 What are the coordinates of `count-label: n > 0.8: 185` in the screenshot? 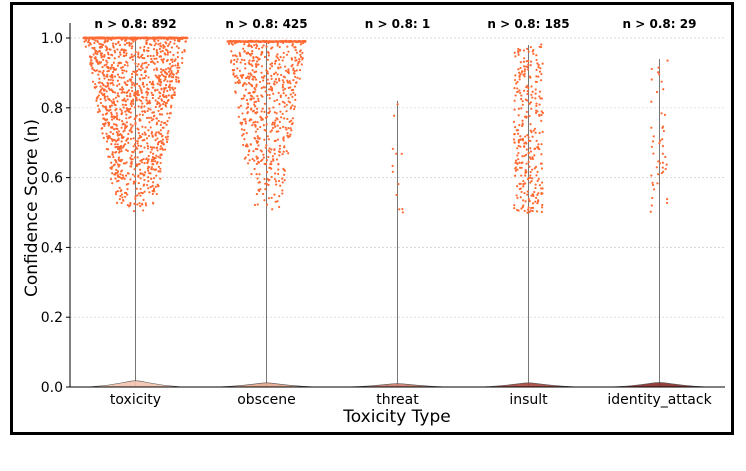 It's located at (528, 24).